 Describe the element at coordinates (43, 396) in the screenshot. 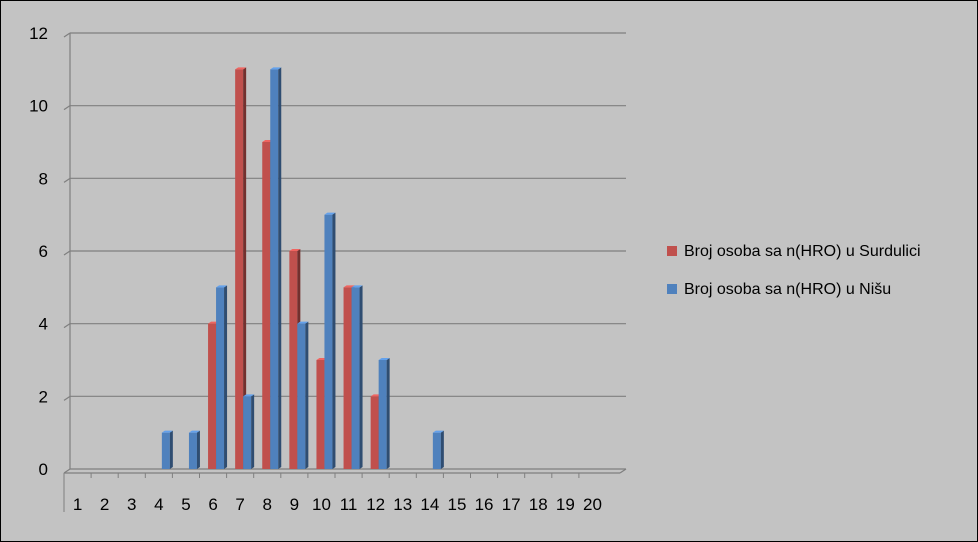

I see `y-tick-label: 2` at that location.